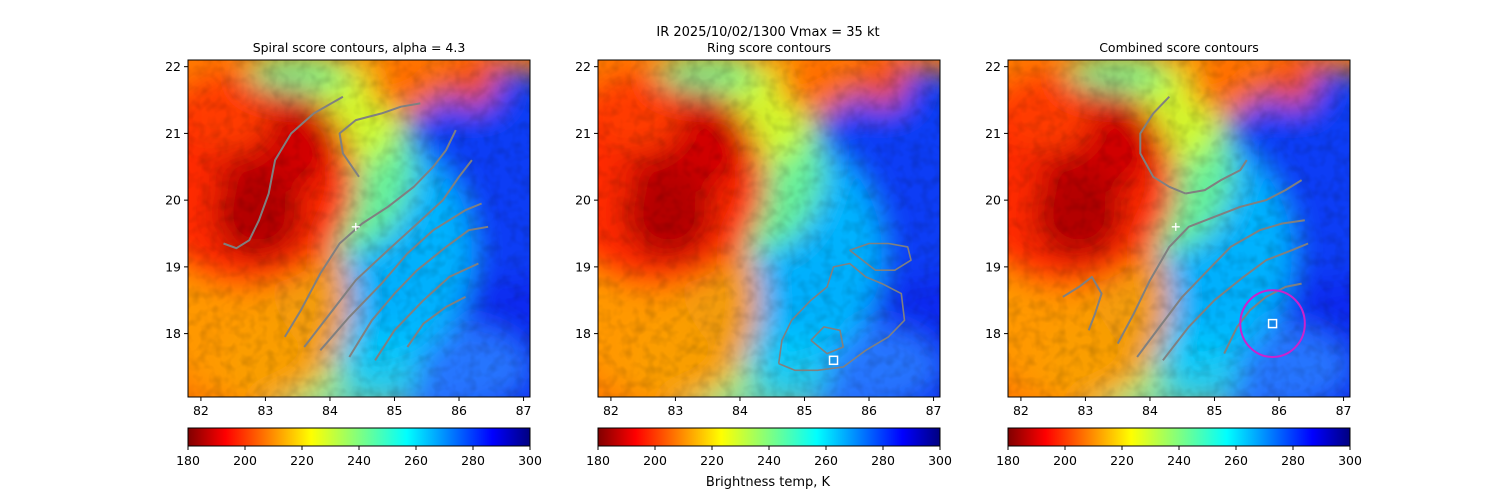  Describe the element at coordinates (769, 447) in the screenshot. I see `colorbar-ring: 180 200 220 240 260 280 300` at that location.